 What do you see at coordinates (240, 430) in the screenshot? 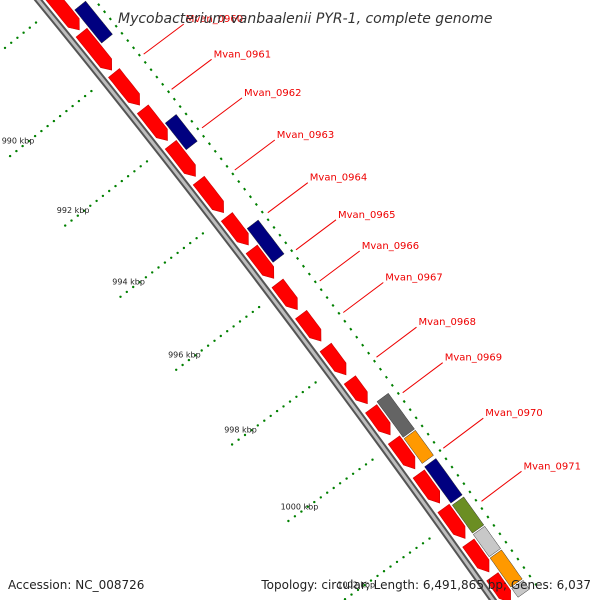
I see `tick-label: 998 kbp` at bounding box center [240, 430].